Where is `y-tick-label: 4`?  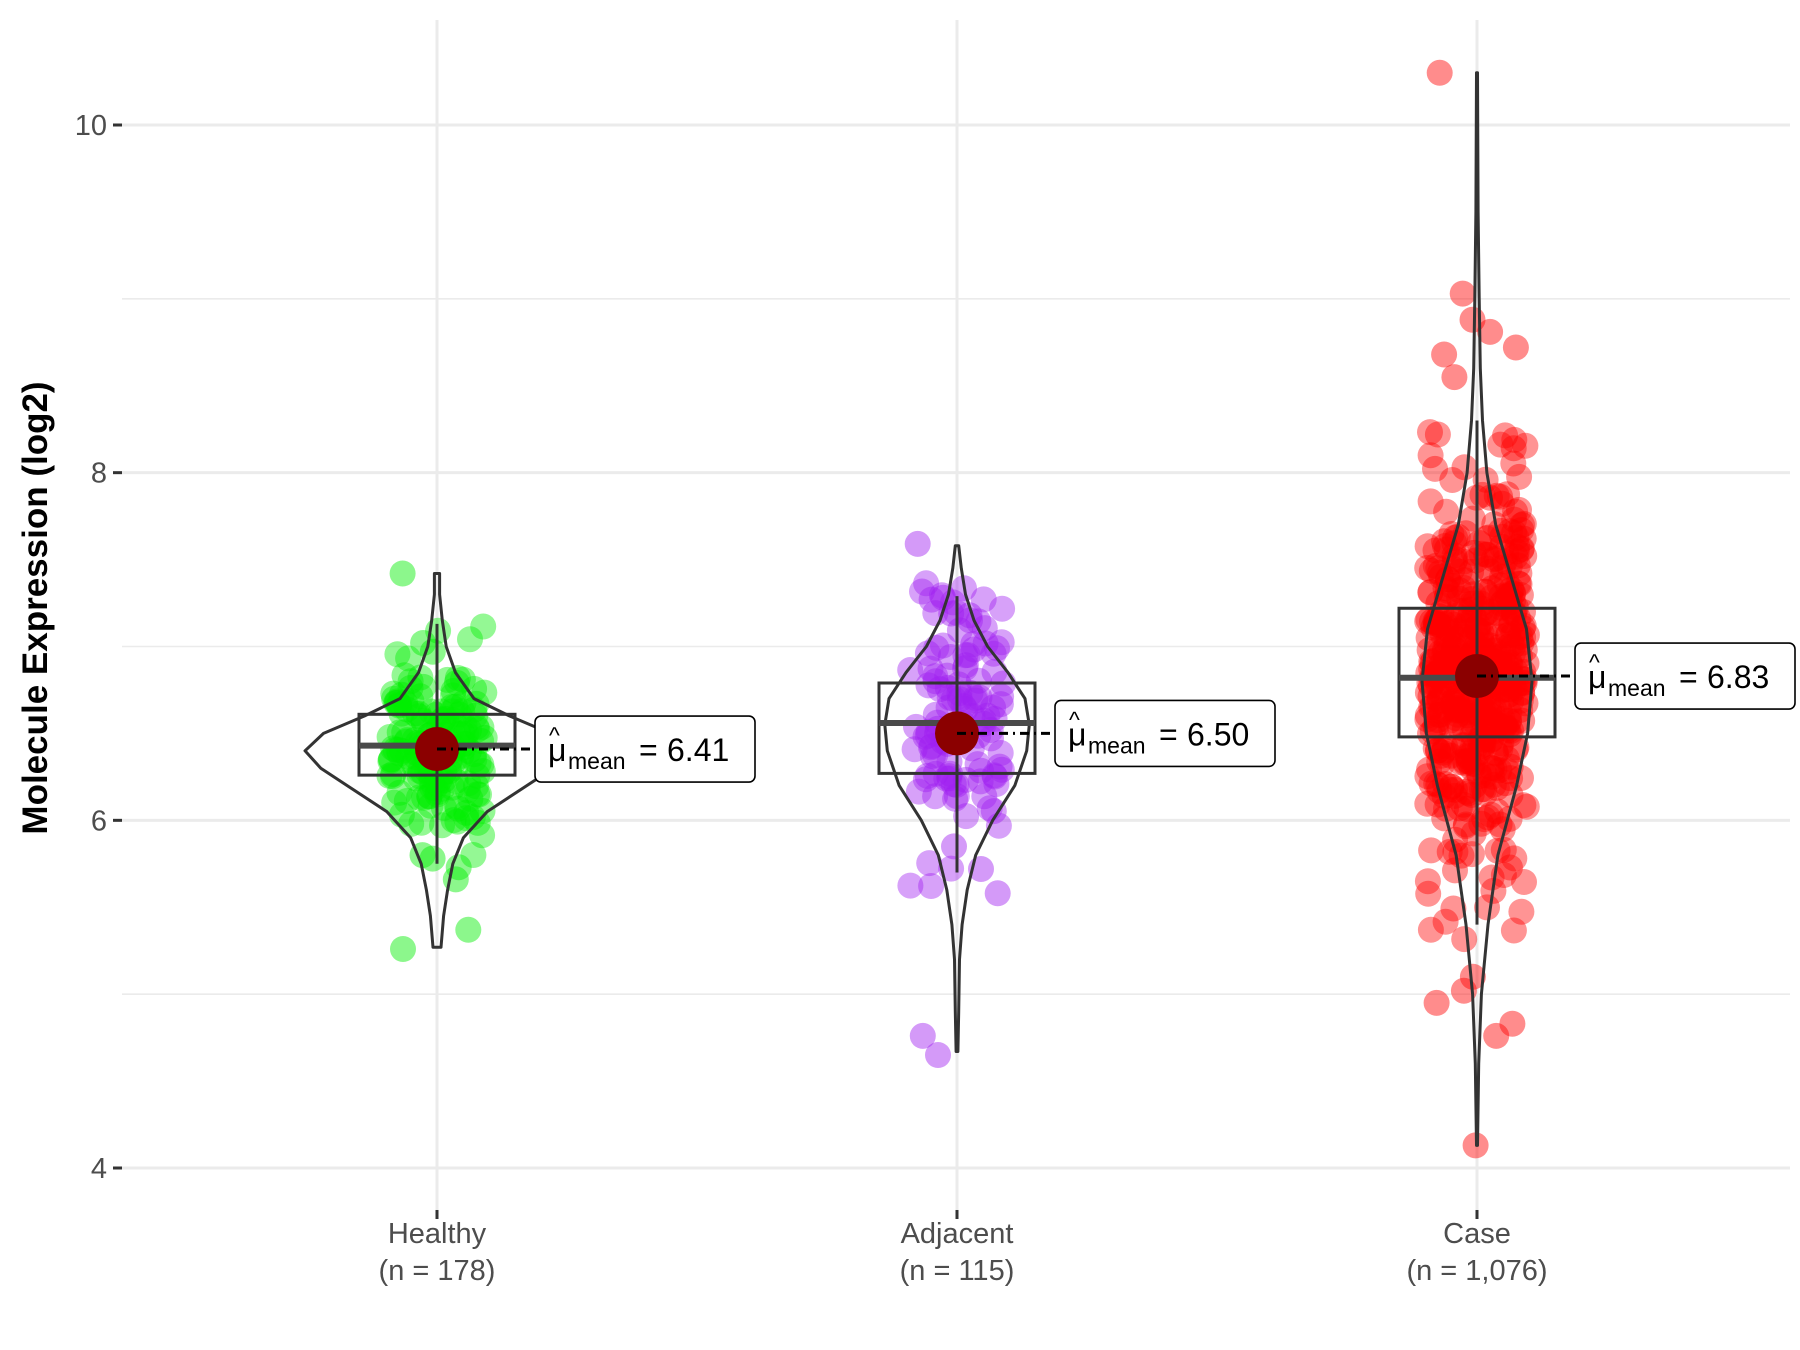 y-tick-label: 4 is located at coordinates (99, 1169).